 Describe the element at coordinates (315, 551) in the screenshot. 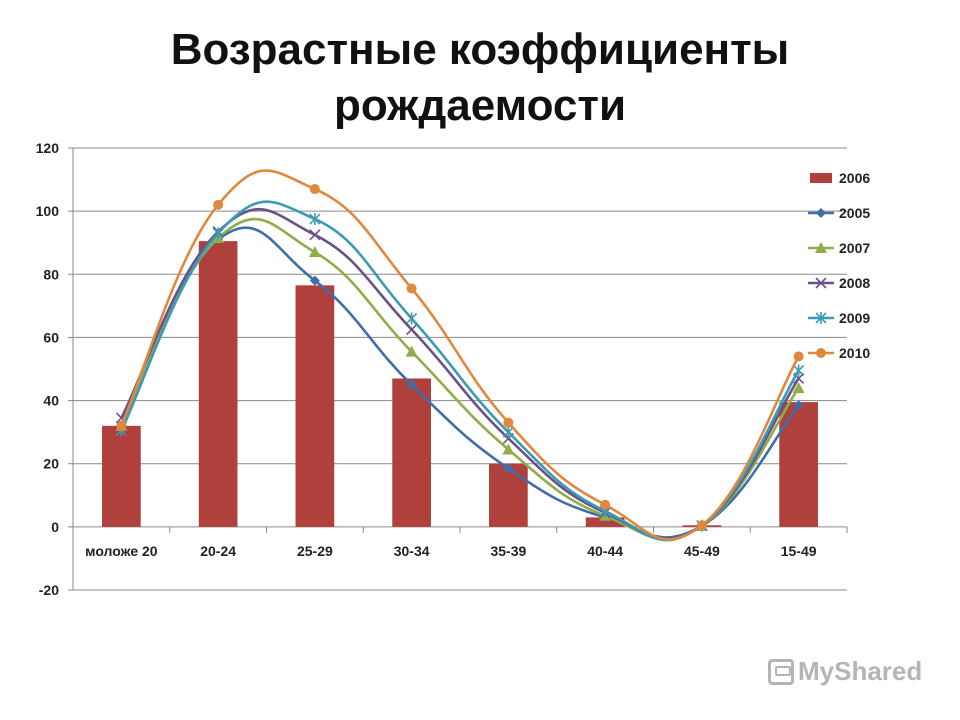

I see `x-tick-label: 25-29` at that location.